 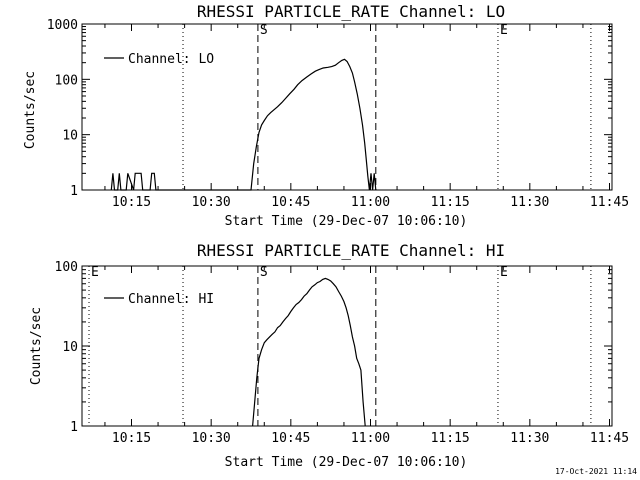 What do you see at coordinates (351, 250) in the screenshot?
I see `chart-title-hi: RHESSI PARTICLE_RATE Channel: HI` at bounding box center [351, 250].